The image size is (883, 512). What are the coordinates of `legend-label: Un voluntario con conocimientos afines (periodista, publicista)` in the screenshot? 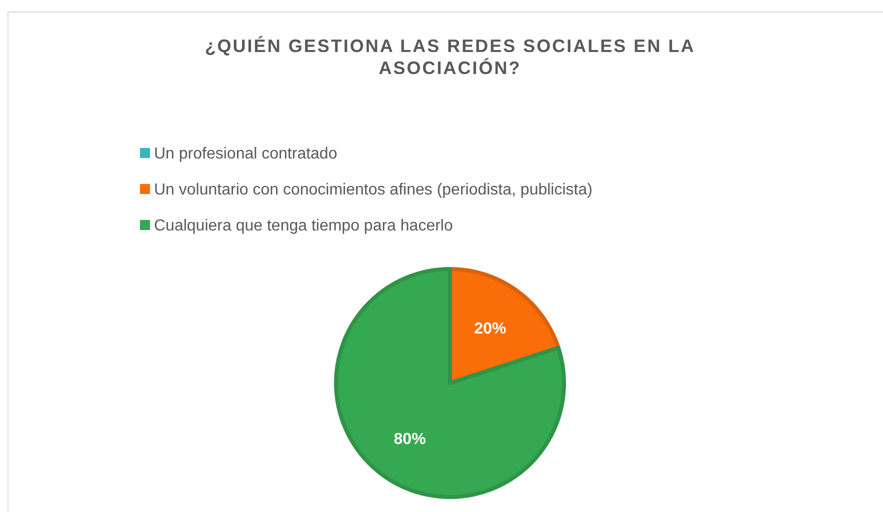 It's located at (373, 190).